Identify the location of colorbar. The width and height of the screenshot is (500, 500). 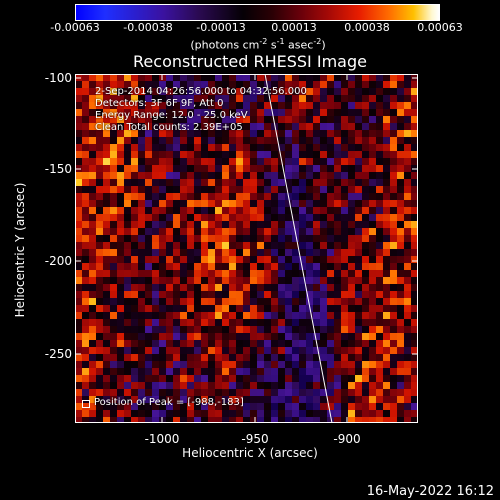
(257, 12).